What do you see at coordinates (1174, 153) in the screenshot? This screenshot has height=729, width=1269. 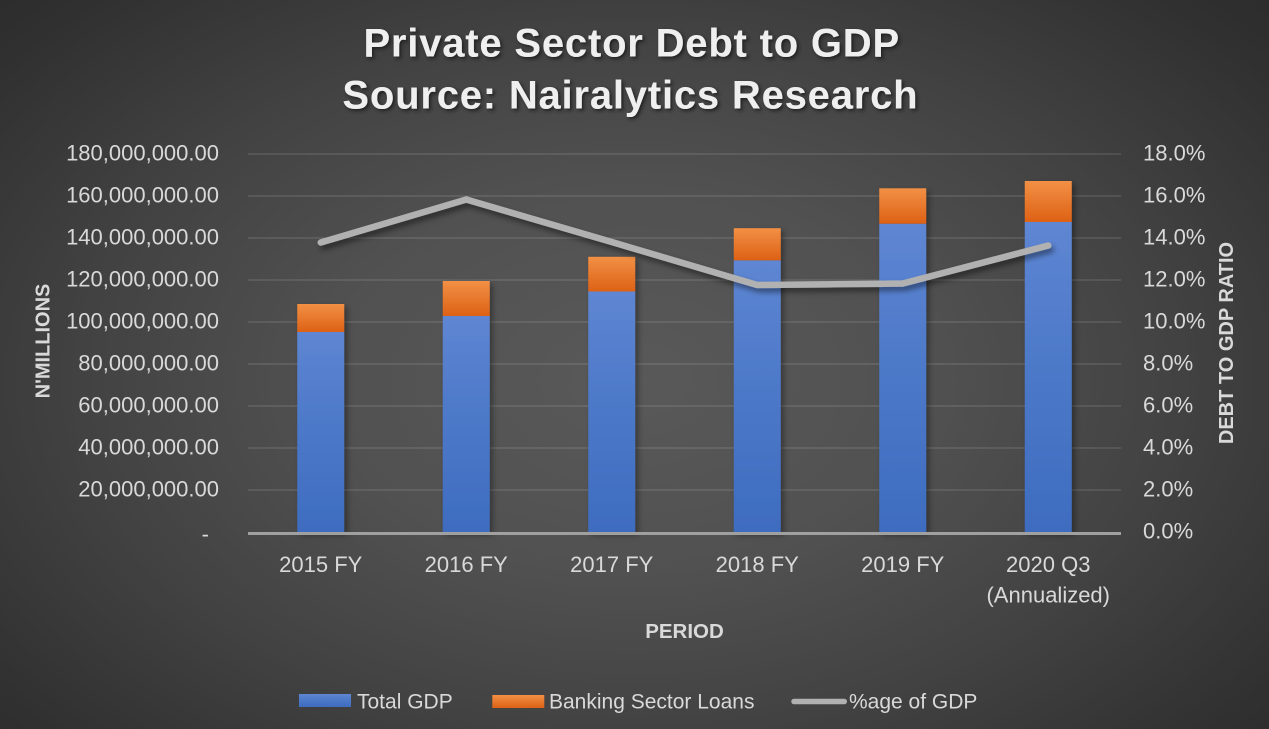 I see `svg-text: 18.0%` at bounding box center [1174, 153].